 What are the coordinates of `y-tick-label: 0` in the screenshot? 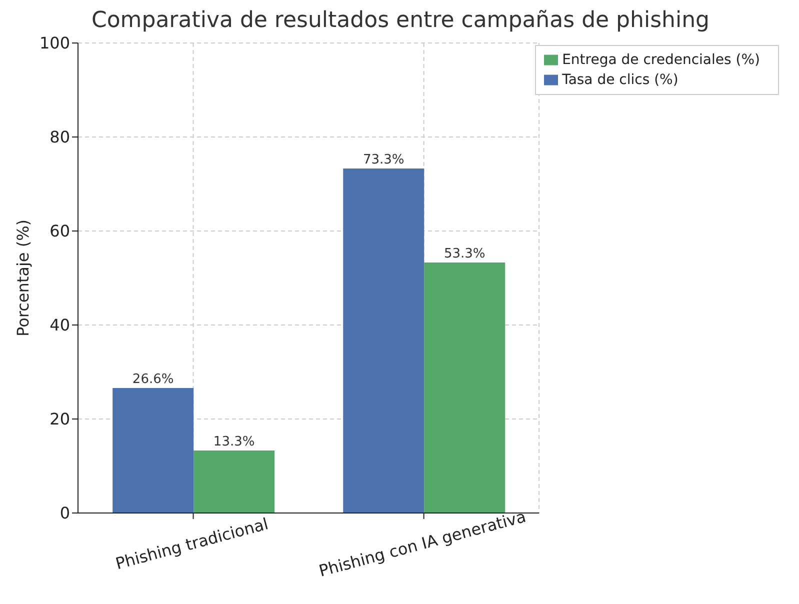 It's located at (65, 513).